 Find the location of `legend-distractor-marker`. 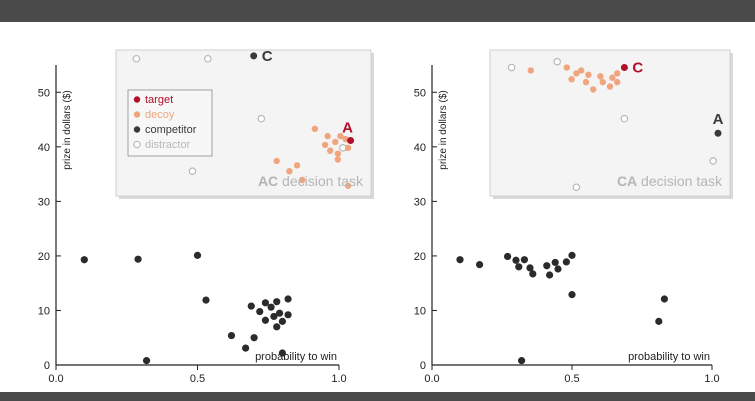

legend-distractor-marker is located at coordinates (137, 144).